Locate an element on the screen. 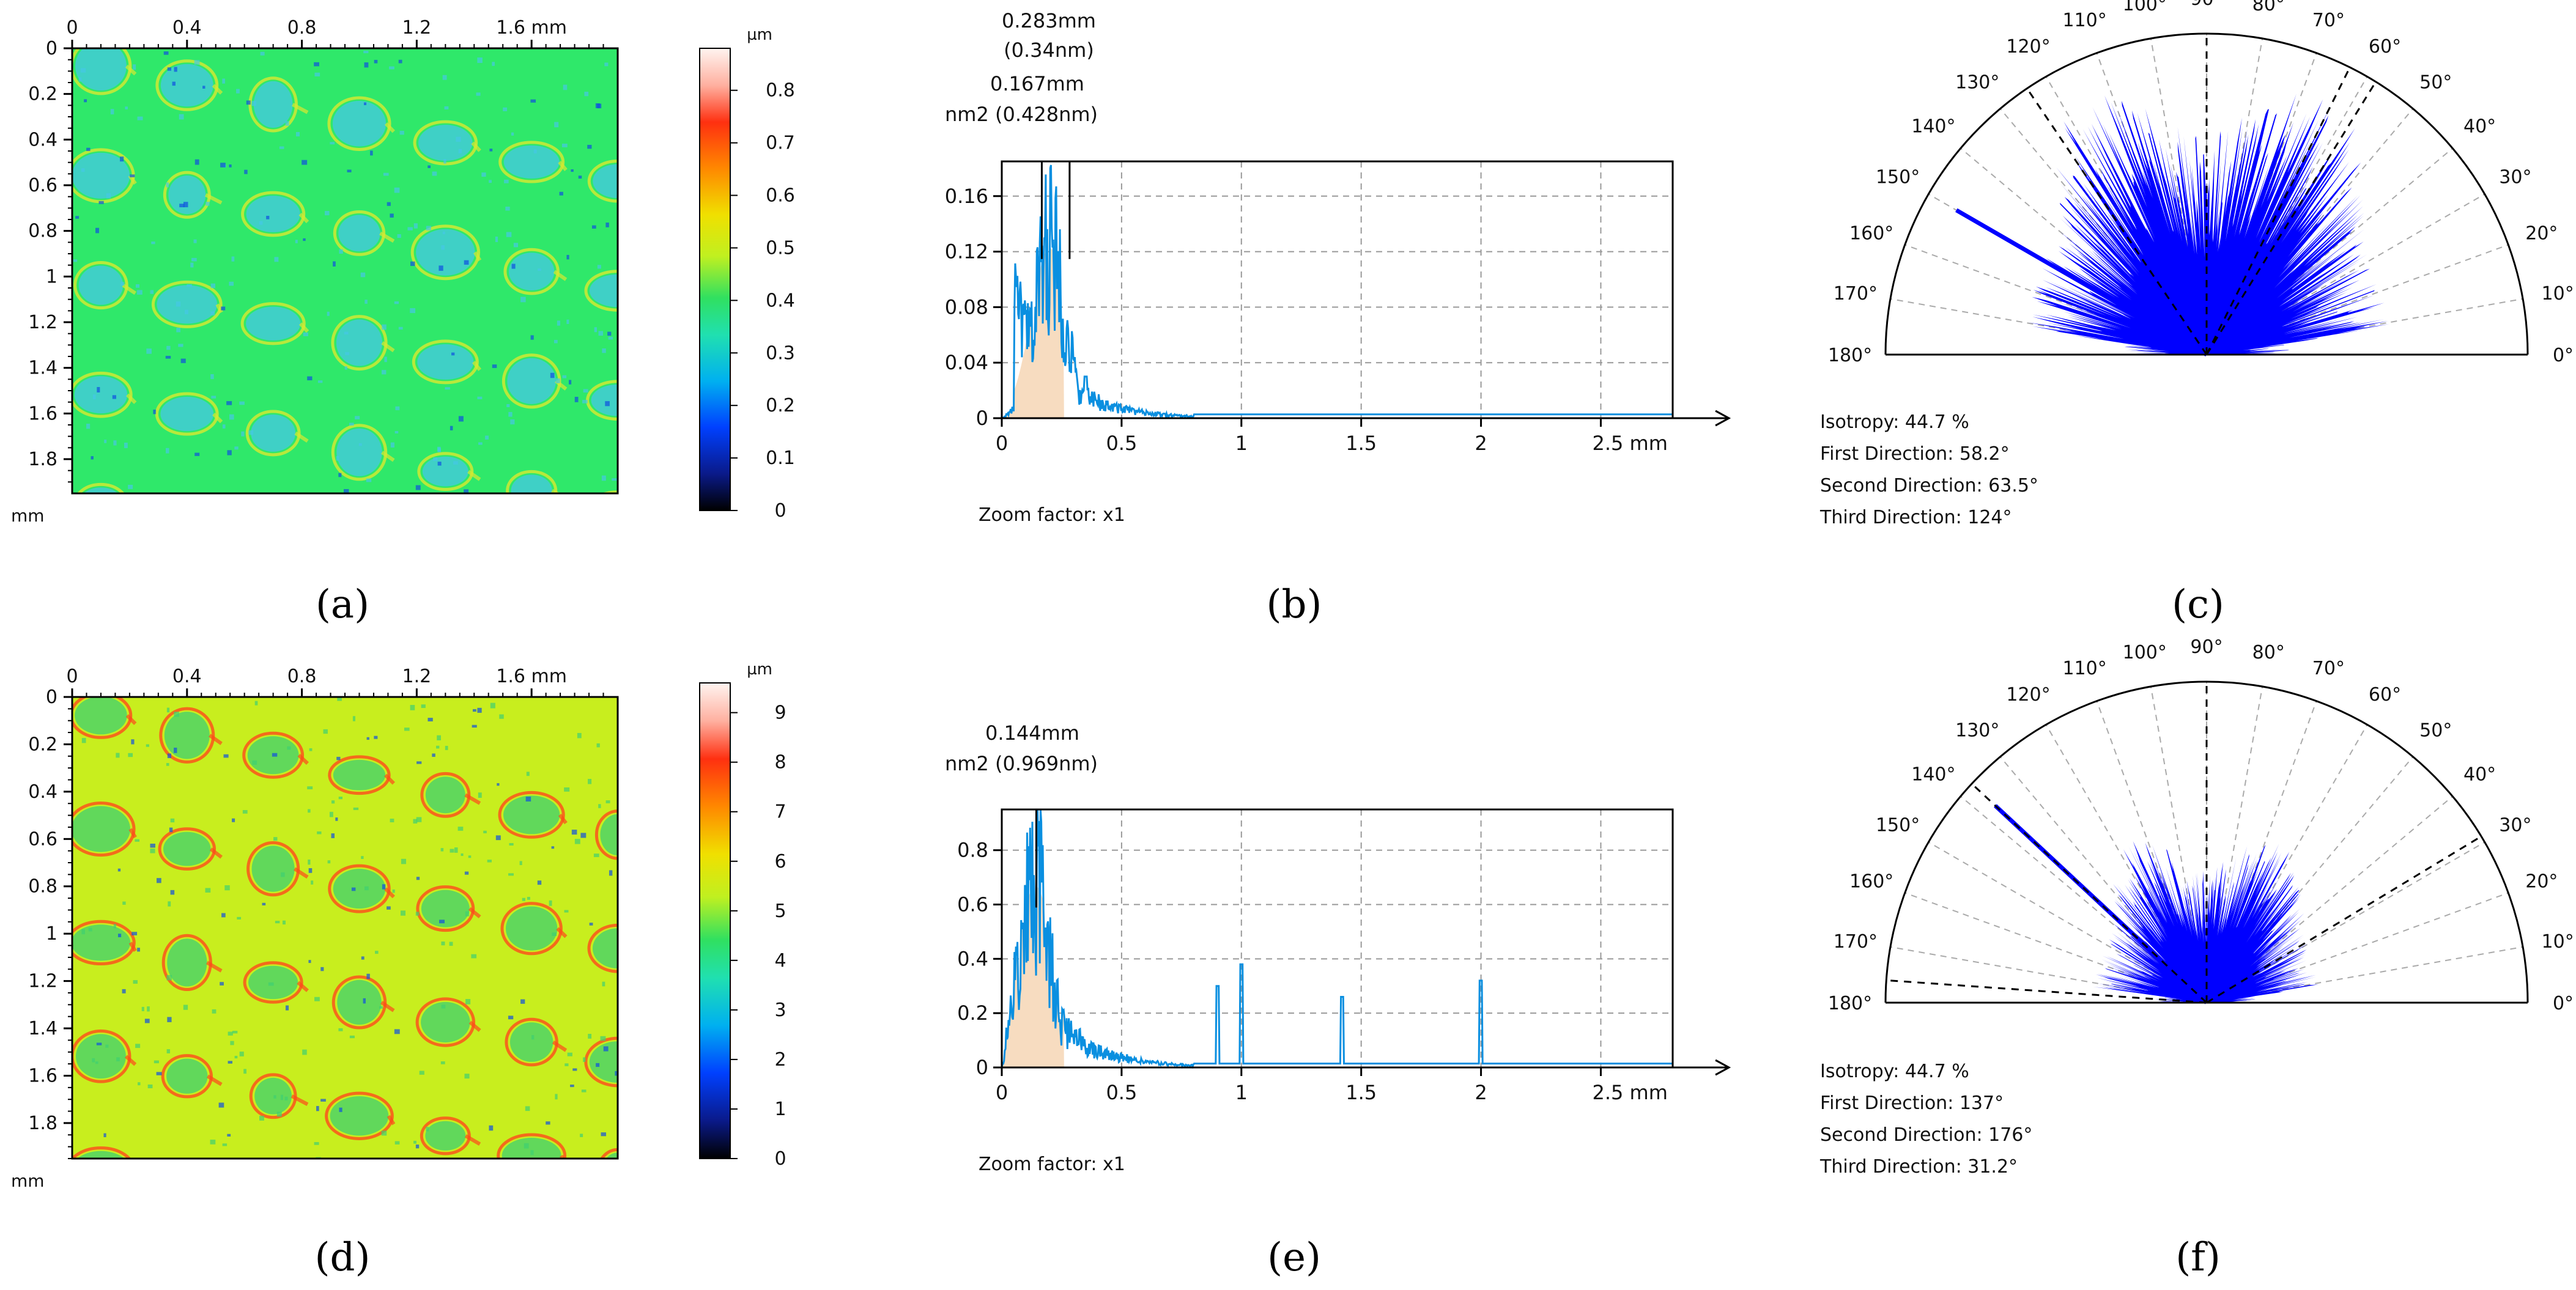 This screenshot has height=1290, width=2576. y-tick-label: 0 is located at coordinates (51, 48).